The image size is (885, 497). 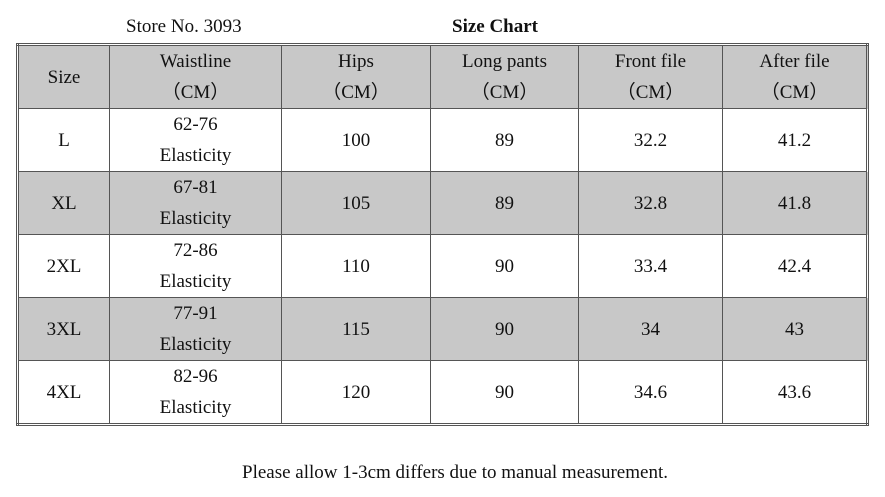 I want to click on cell-line: 67-81, so click(x=195, y=187).